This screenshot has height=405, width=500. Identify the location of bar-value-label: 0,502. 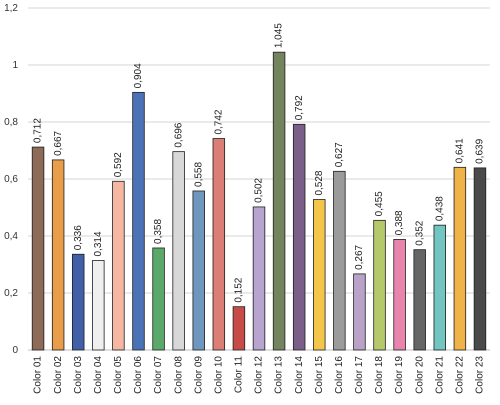
(259, 189).